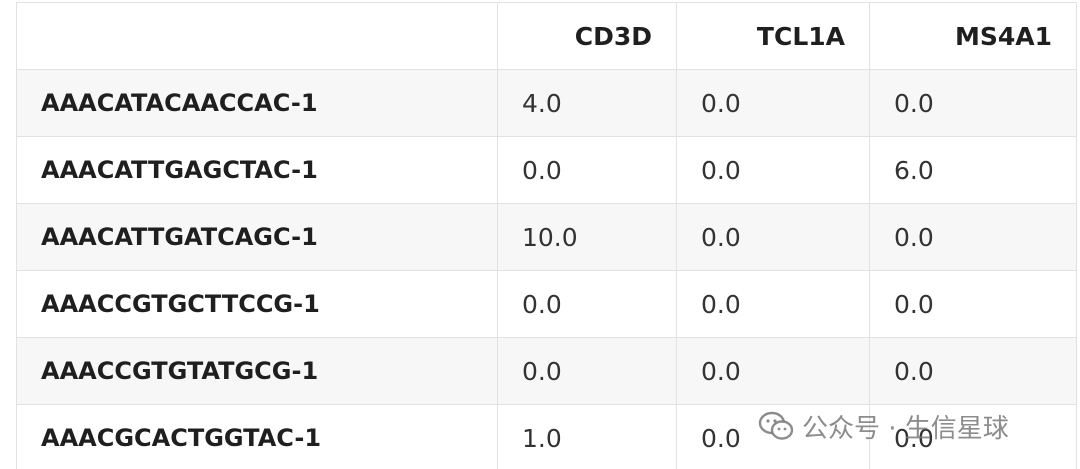 This screenshot has width=1080, height=469. I want to click on header-row: CD3D TCL1A MS4A1, so click(546, 36).